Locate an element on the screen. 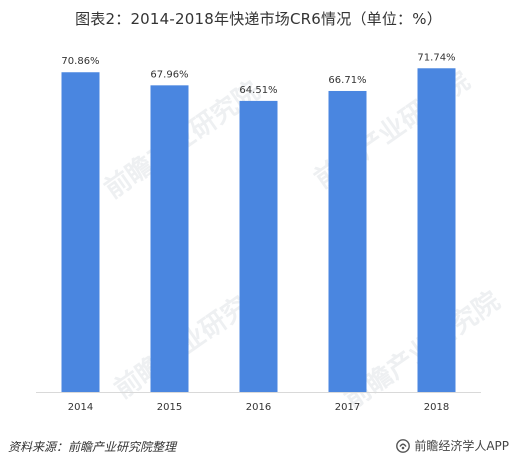  brand-name: 前瞻经济学人APP is located at coordinates (461, 446).